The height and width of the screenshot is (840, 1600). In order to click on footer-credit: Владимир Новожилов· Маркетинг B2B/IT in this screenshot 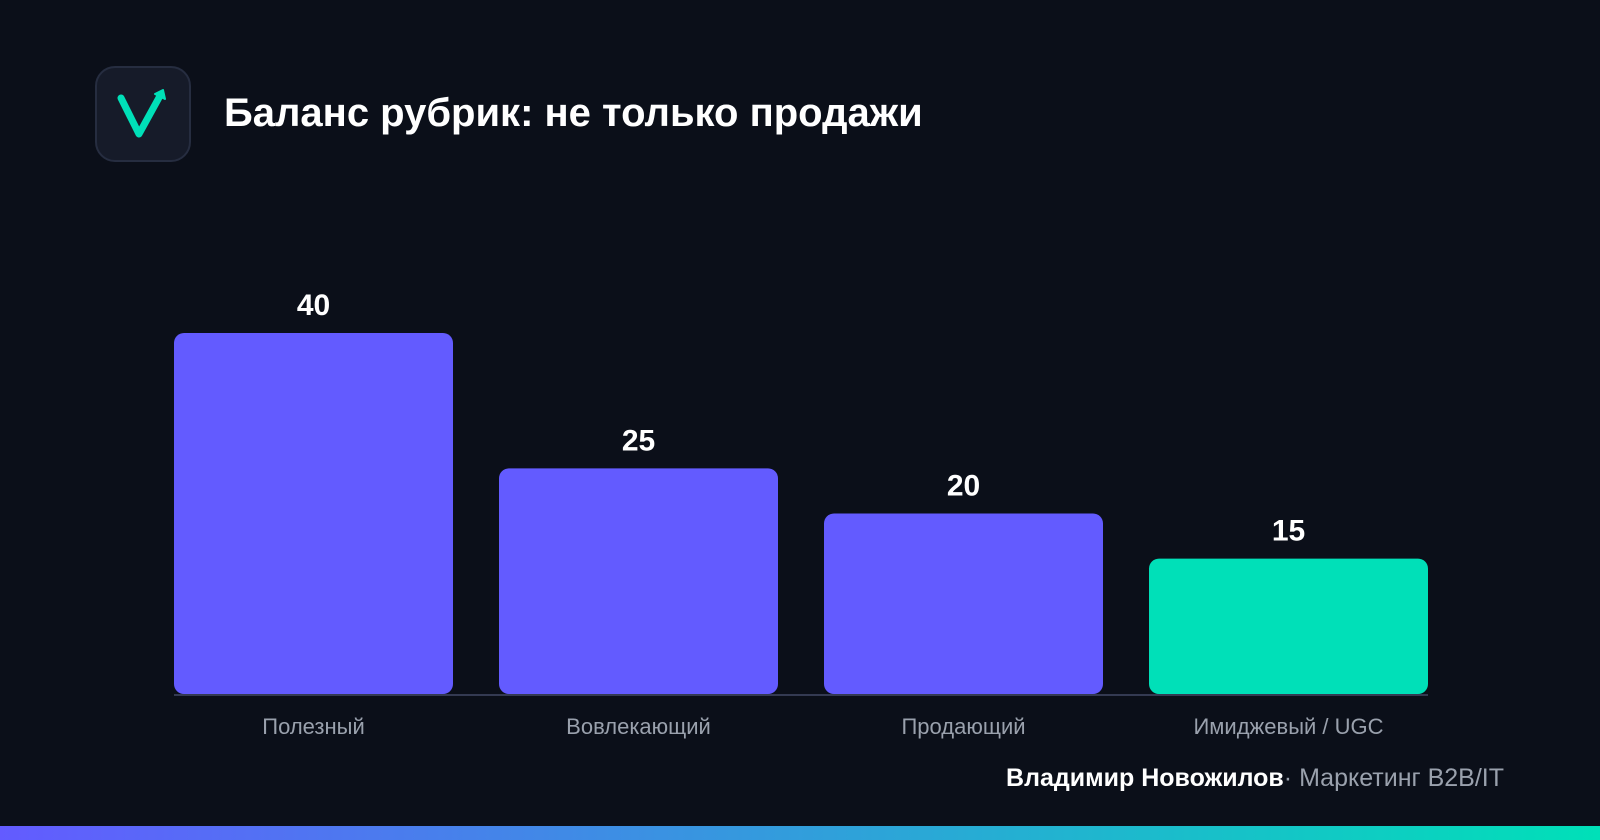, I will do `click(1255, 778)`.